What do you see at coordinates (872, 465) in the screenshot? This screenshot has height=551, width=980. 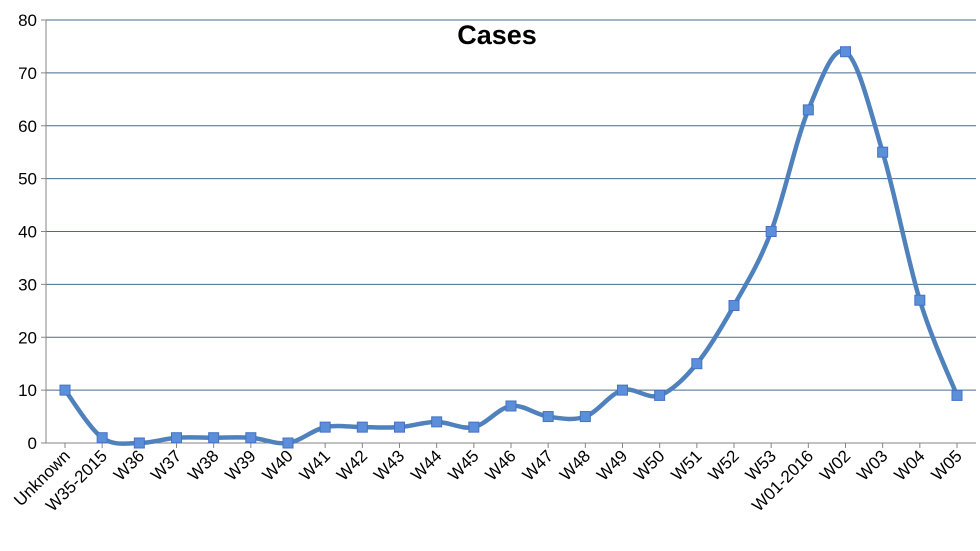 I see `x-tick-label: W03` at bounding box center [872, 465].